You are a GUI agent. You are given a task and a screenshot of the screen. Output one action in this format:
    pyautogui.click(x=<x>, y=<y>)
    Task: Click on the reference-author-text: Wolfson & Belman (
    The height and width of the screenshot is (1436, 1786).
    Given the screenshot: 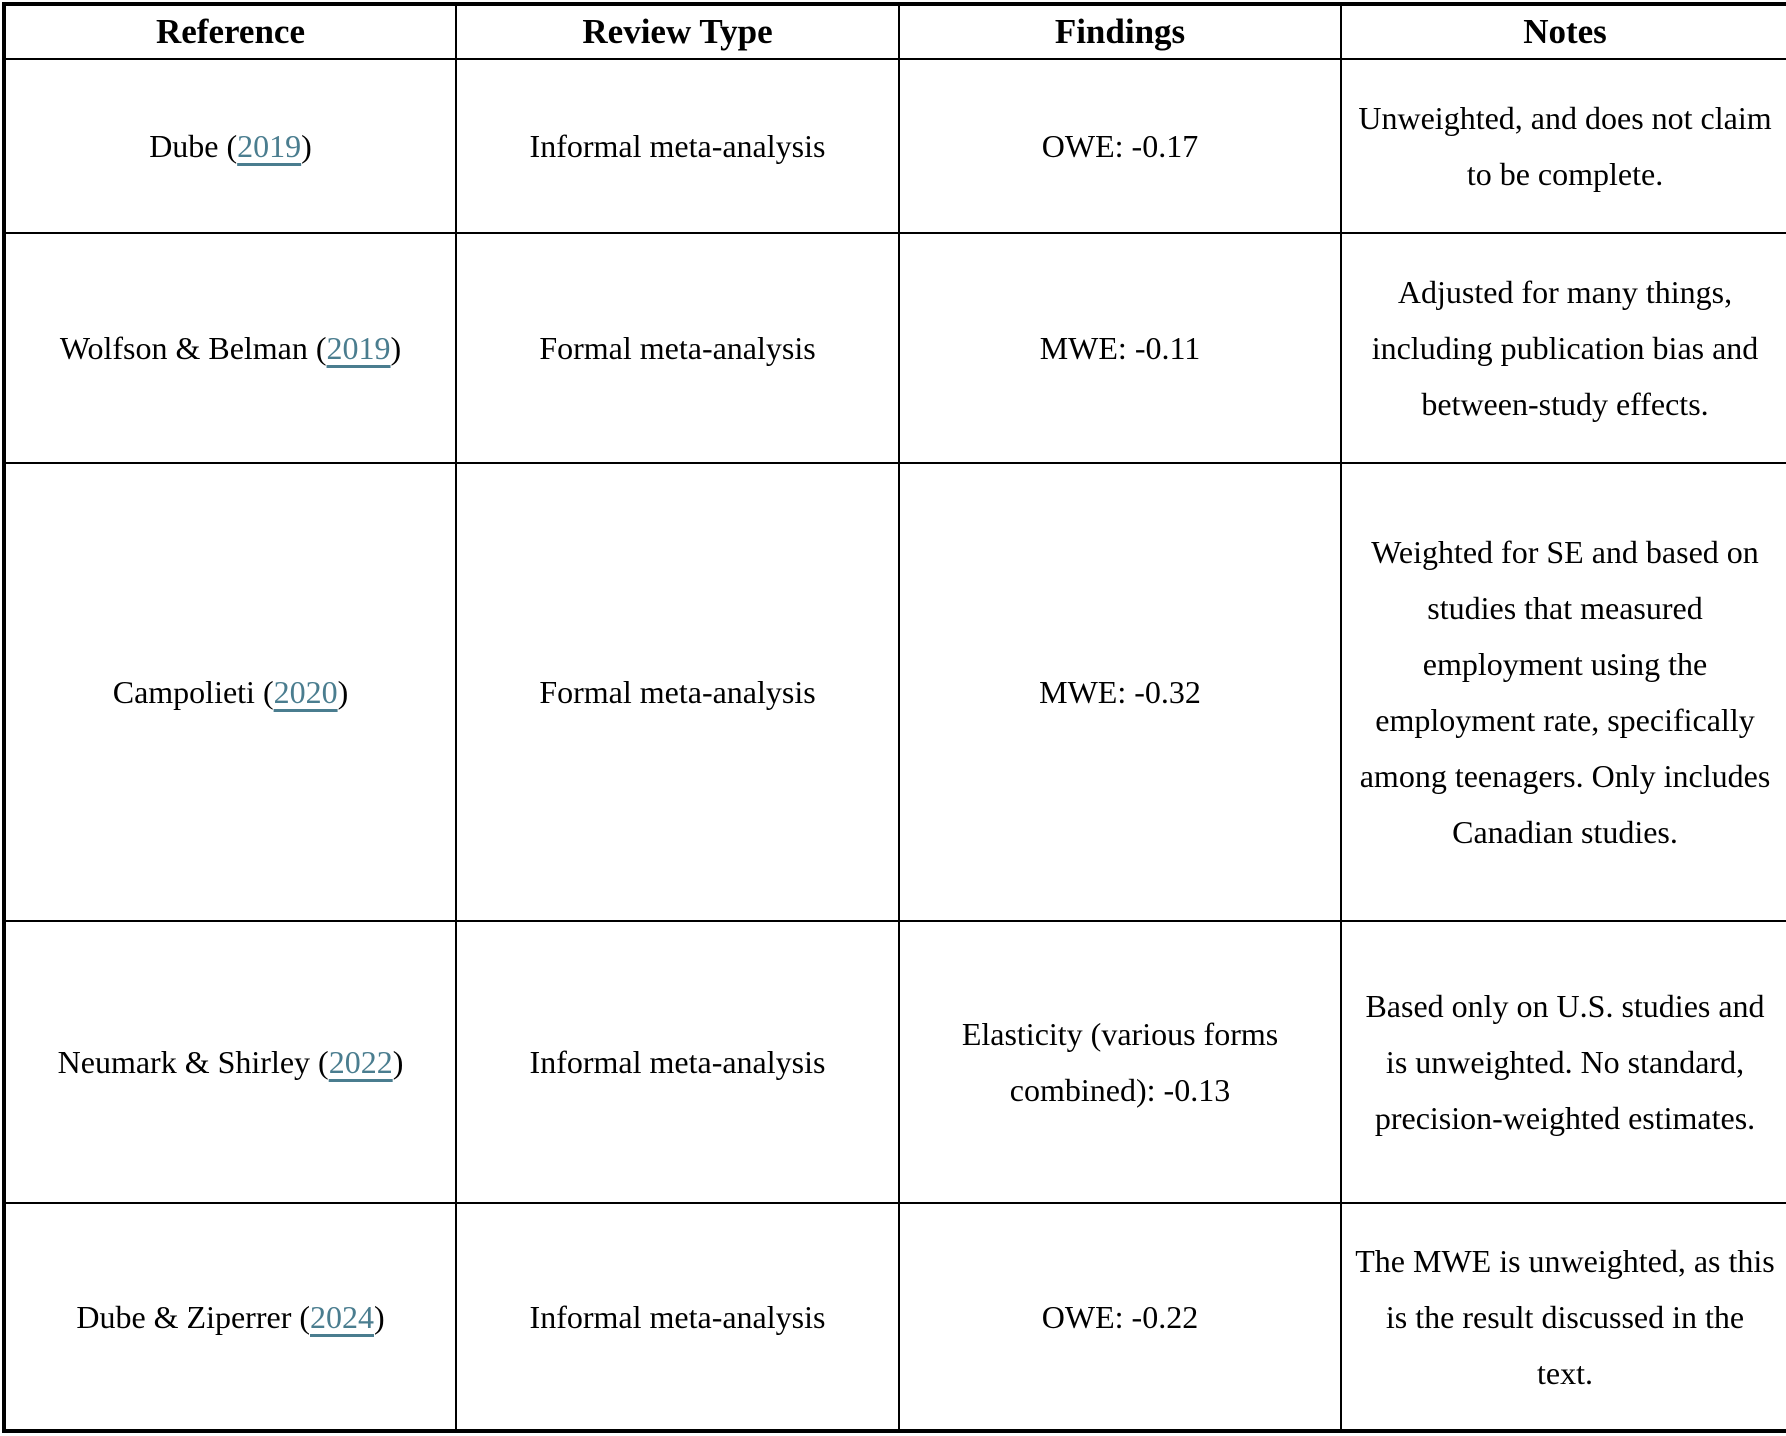 What is the action you would take?
    pyautogui.click(x=193, y=348)
    